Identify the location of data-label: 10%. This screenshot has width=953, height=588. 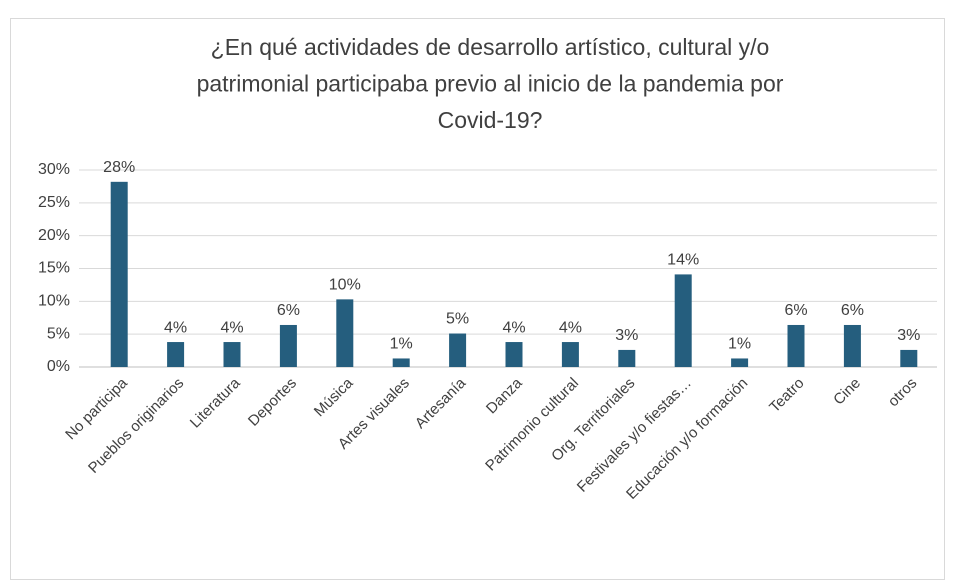
(345, 285).